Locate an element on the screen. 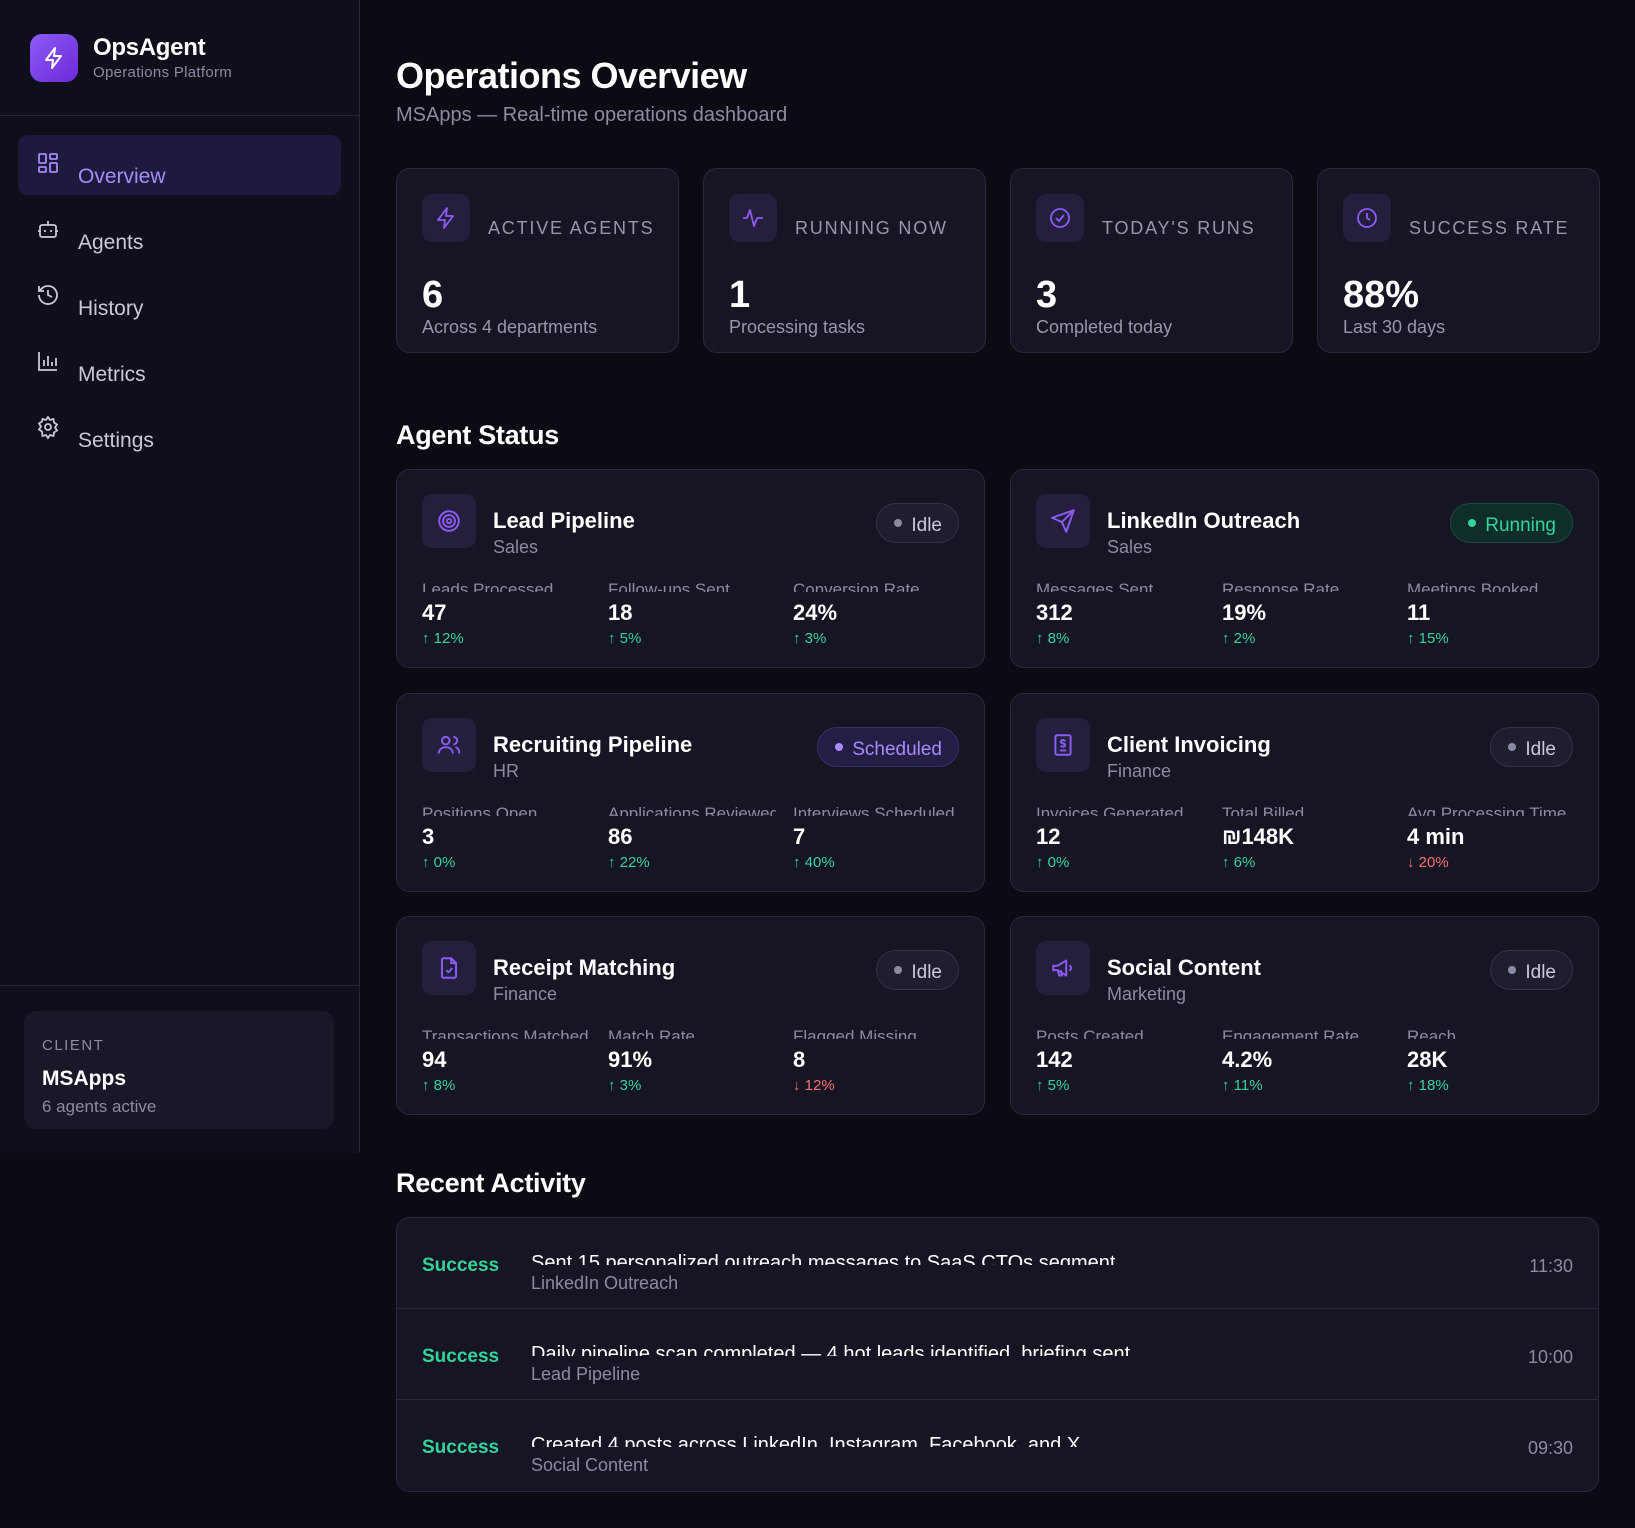  metric-label: Reach is located at coordinates (1432, 1033).